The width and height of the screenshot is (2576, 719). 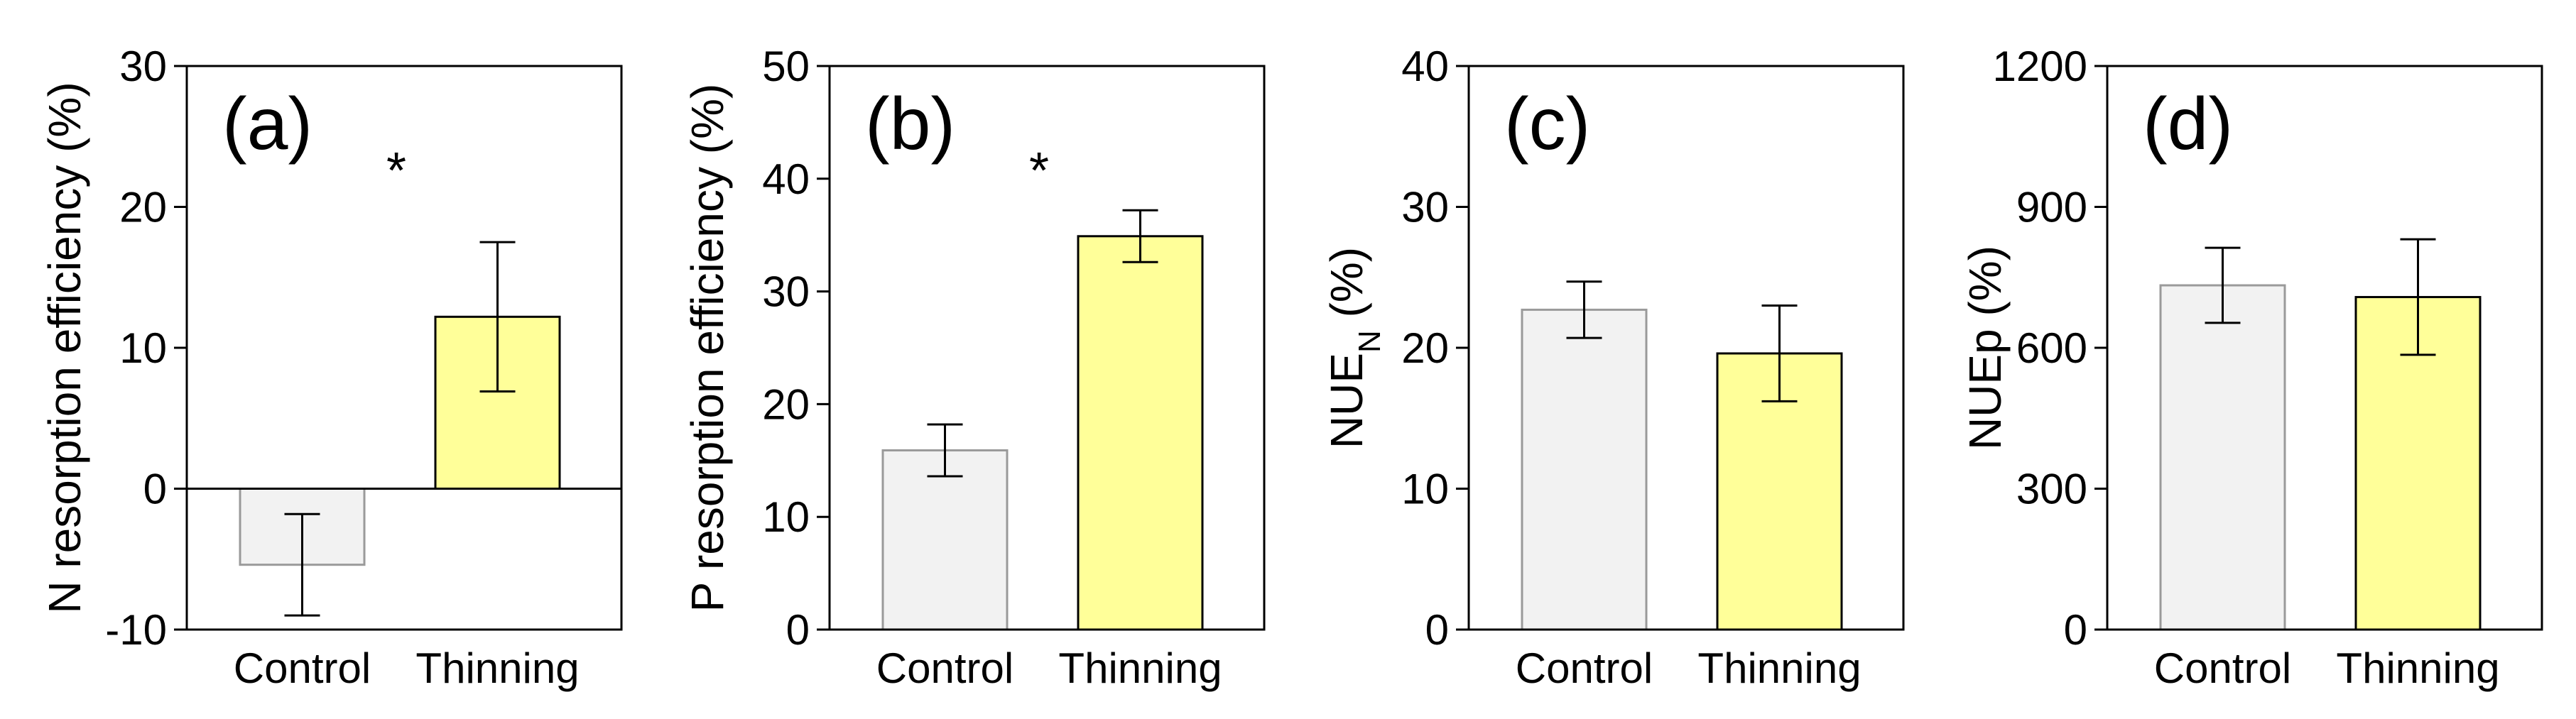 I want to click on y-axis-label: NUEp (%), so click(x=1986, y=348).